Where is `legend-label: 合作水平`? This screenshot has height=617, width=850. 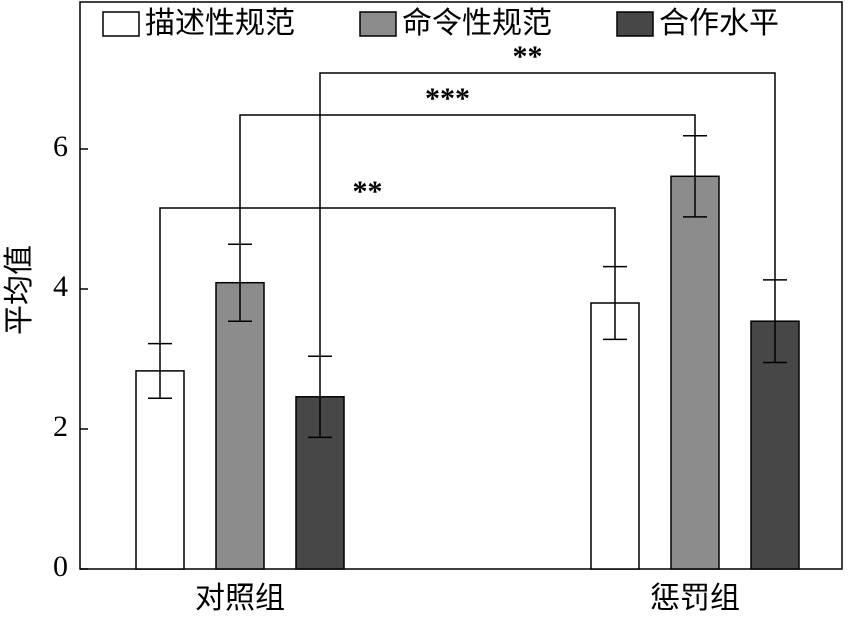
legend-label: 合作水平 is located at coordinates (719, 23).